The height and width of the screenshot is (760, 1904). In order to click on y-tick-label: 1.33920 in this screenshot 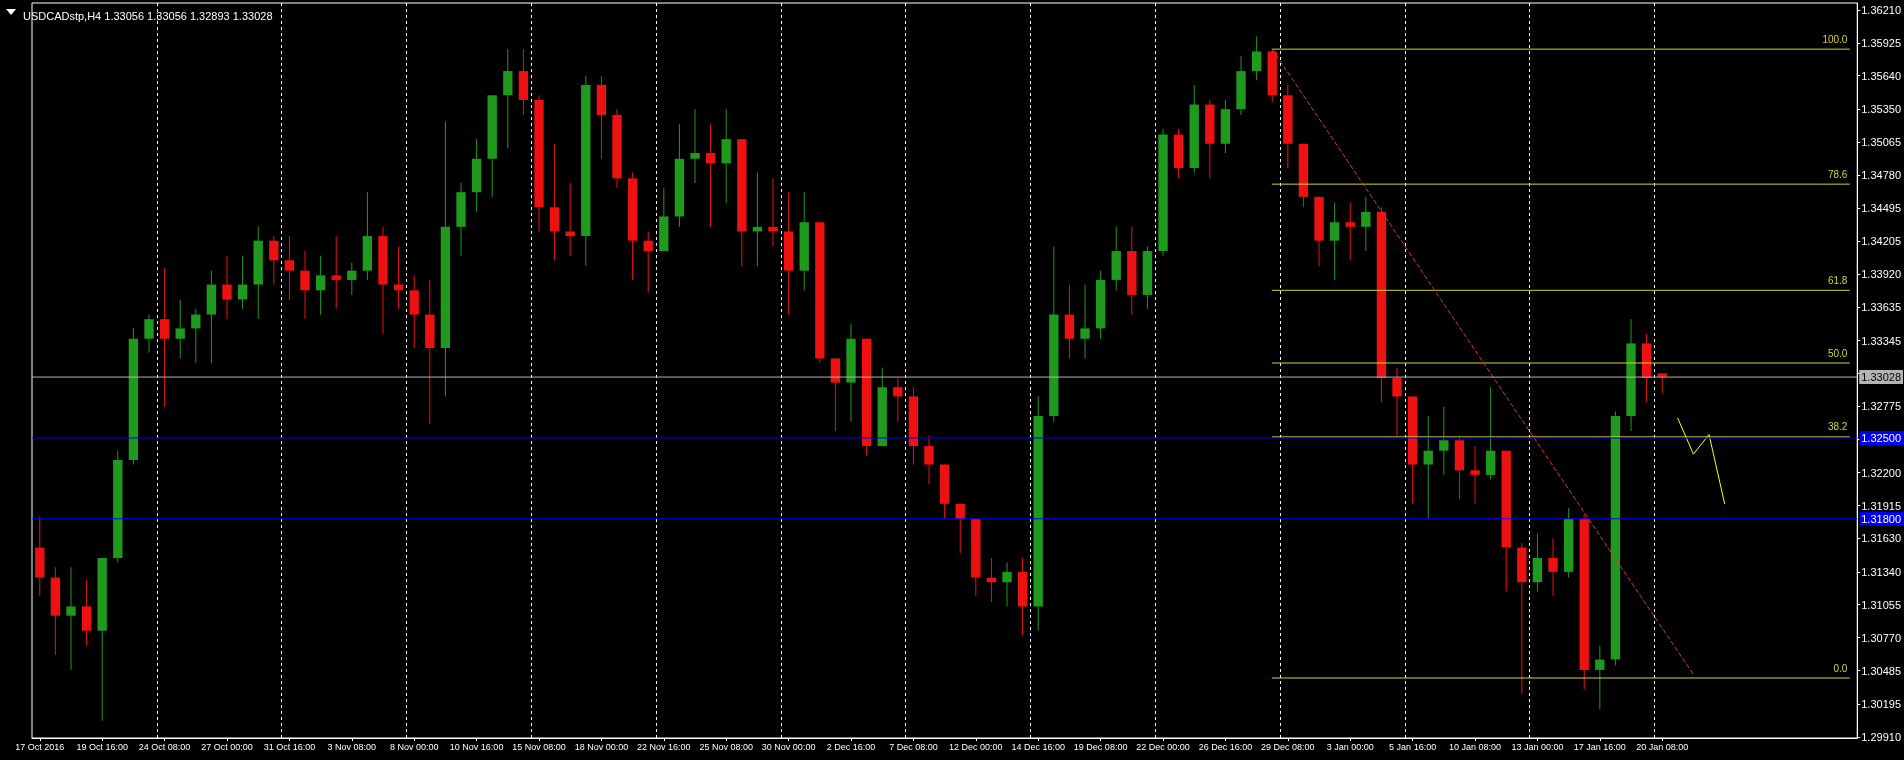, I will do `click(1881, 274)`.